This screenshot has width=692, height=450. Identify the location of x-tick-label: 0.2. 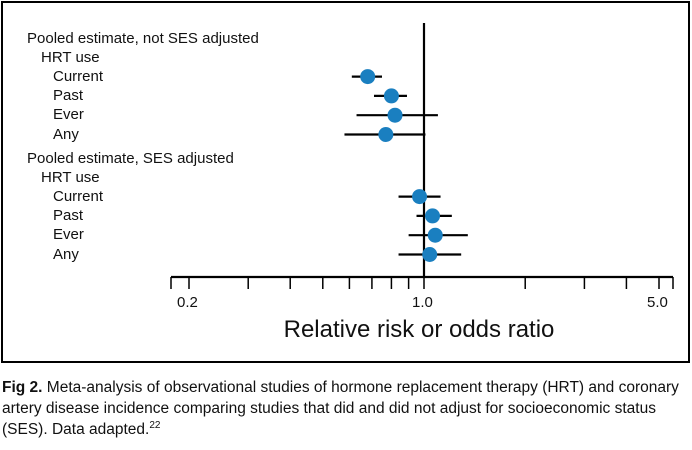
(187, 302).